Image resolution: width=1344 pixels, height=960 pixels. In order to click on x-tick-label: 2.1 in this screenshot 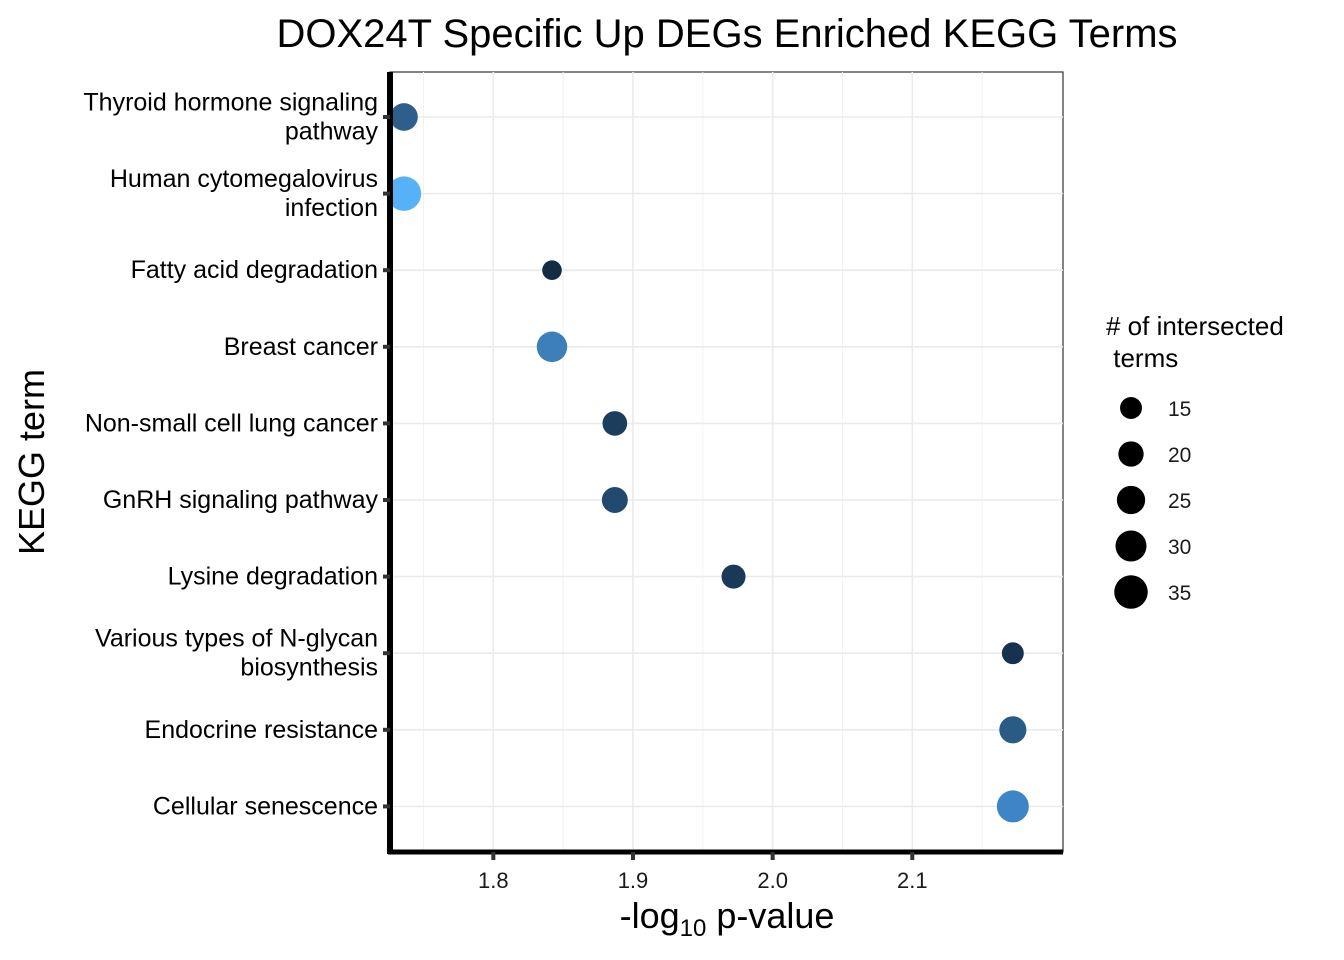, I will do `click(912, 880)`.